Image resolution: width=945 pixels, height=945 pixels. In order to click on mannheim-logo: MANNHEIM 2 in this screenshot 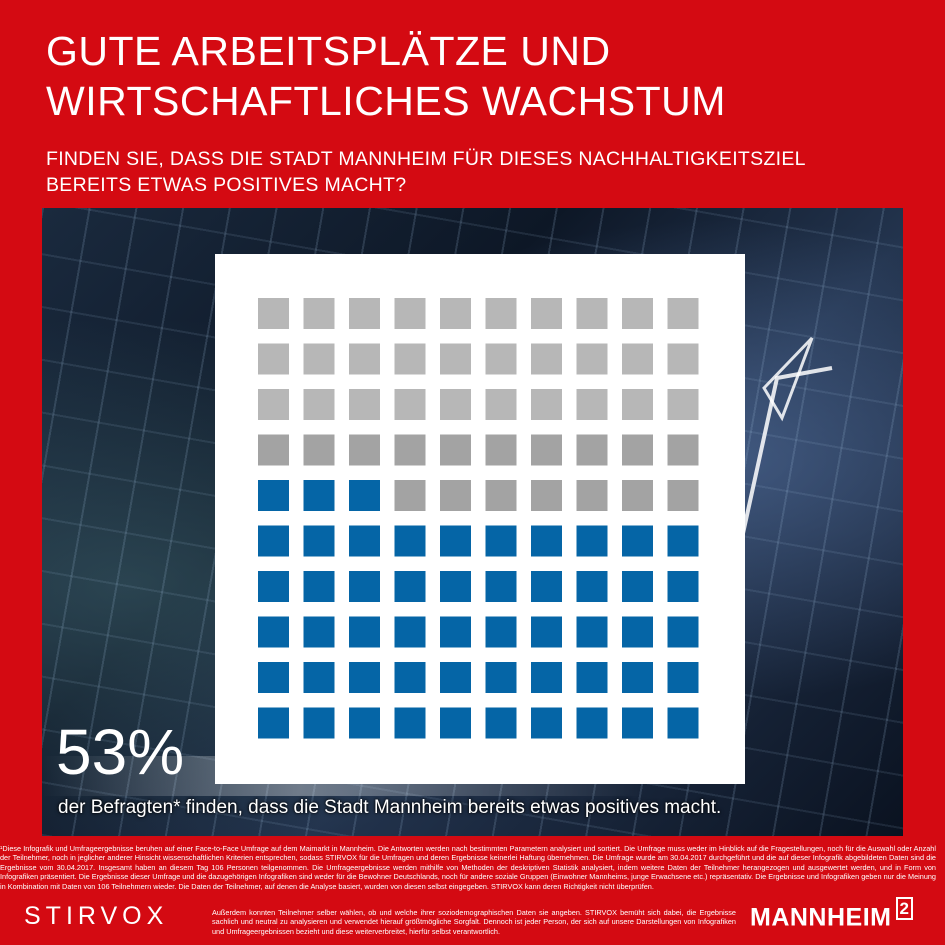, I will do `click(832, 914)`.